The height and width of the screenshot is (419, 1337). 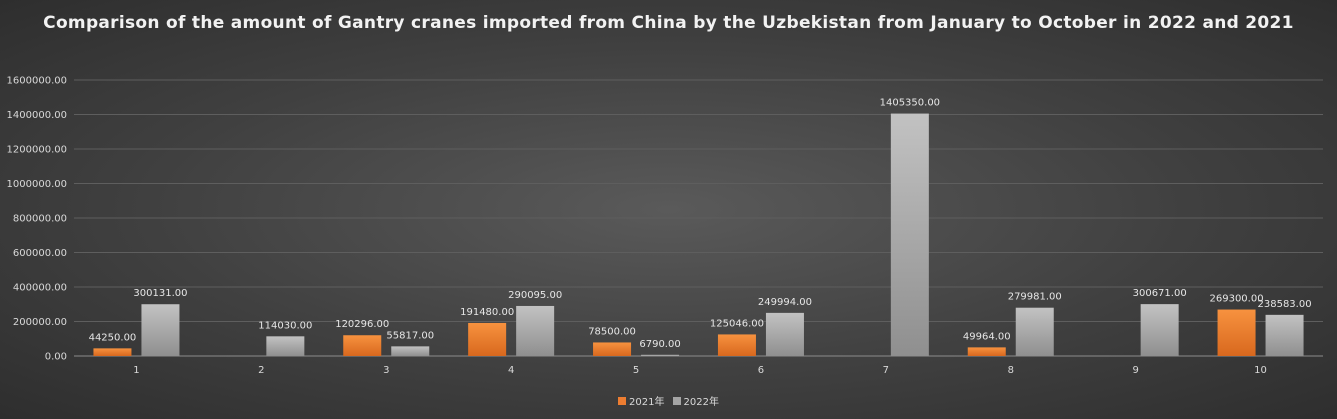 I want to click on legend-swatch-2021, so click(x=622, y=400).